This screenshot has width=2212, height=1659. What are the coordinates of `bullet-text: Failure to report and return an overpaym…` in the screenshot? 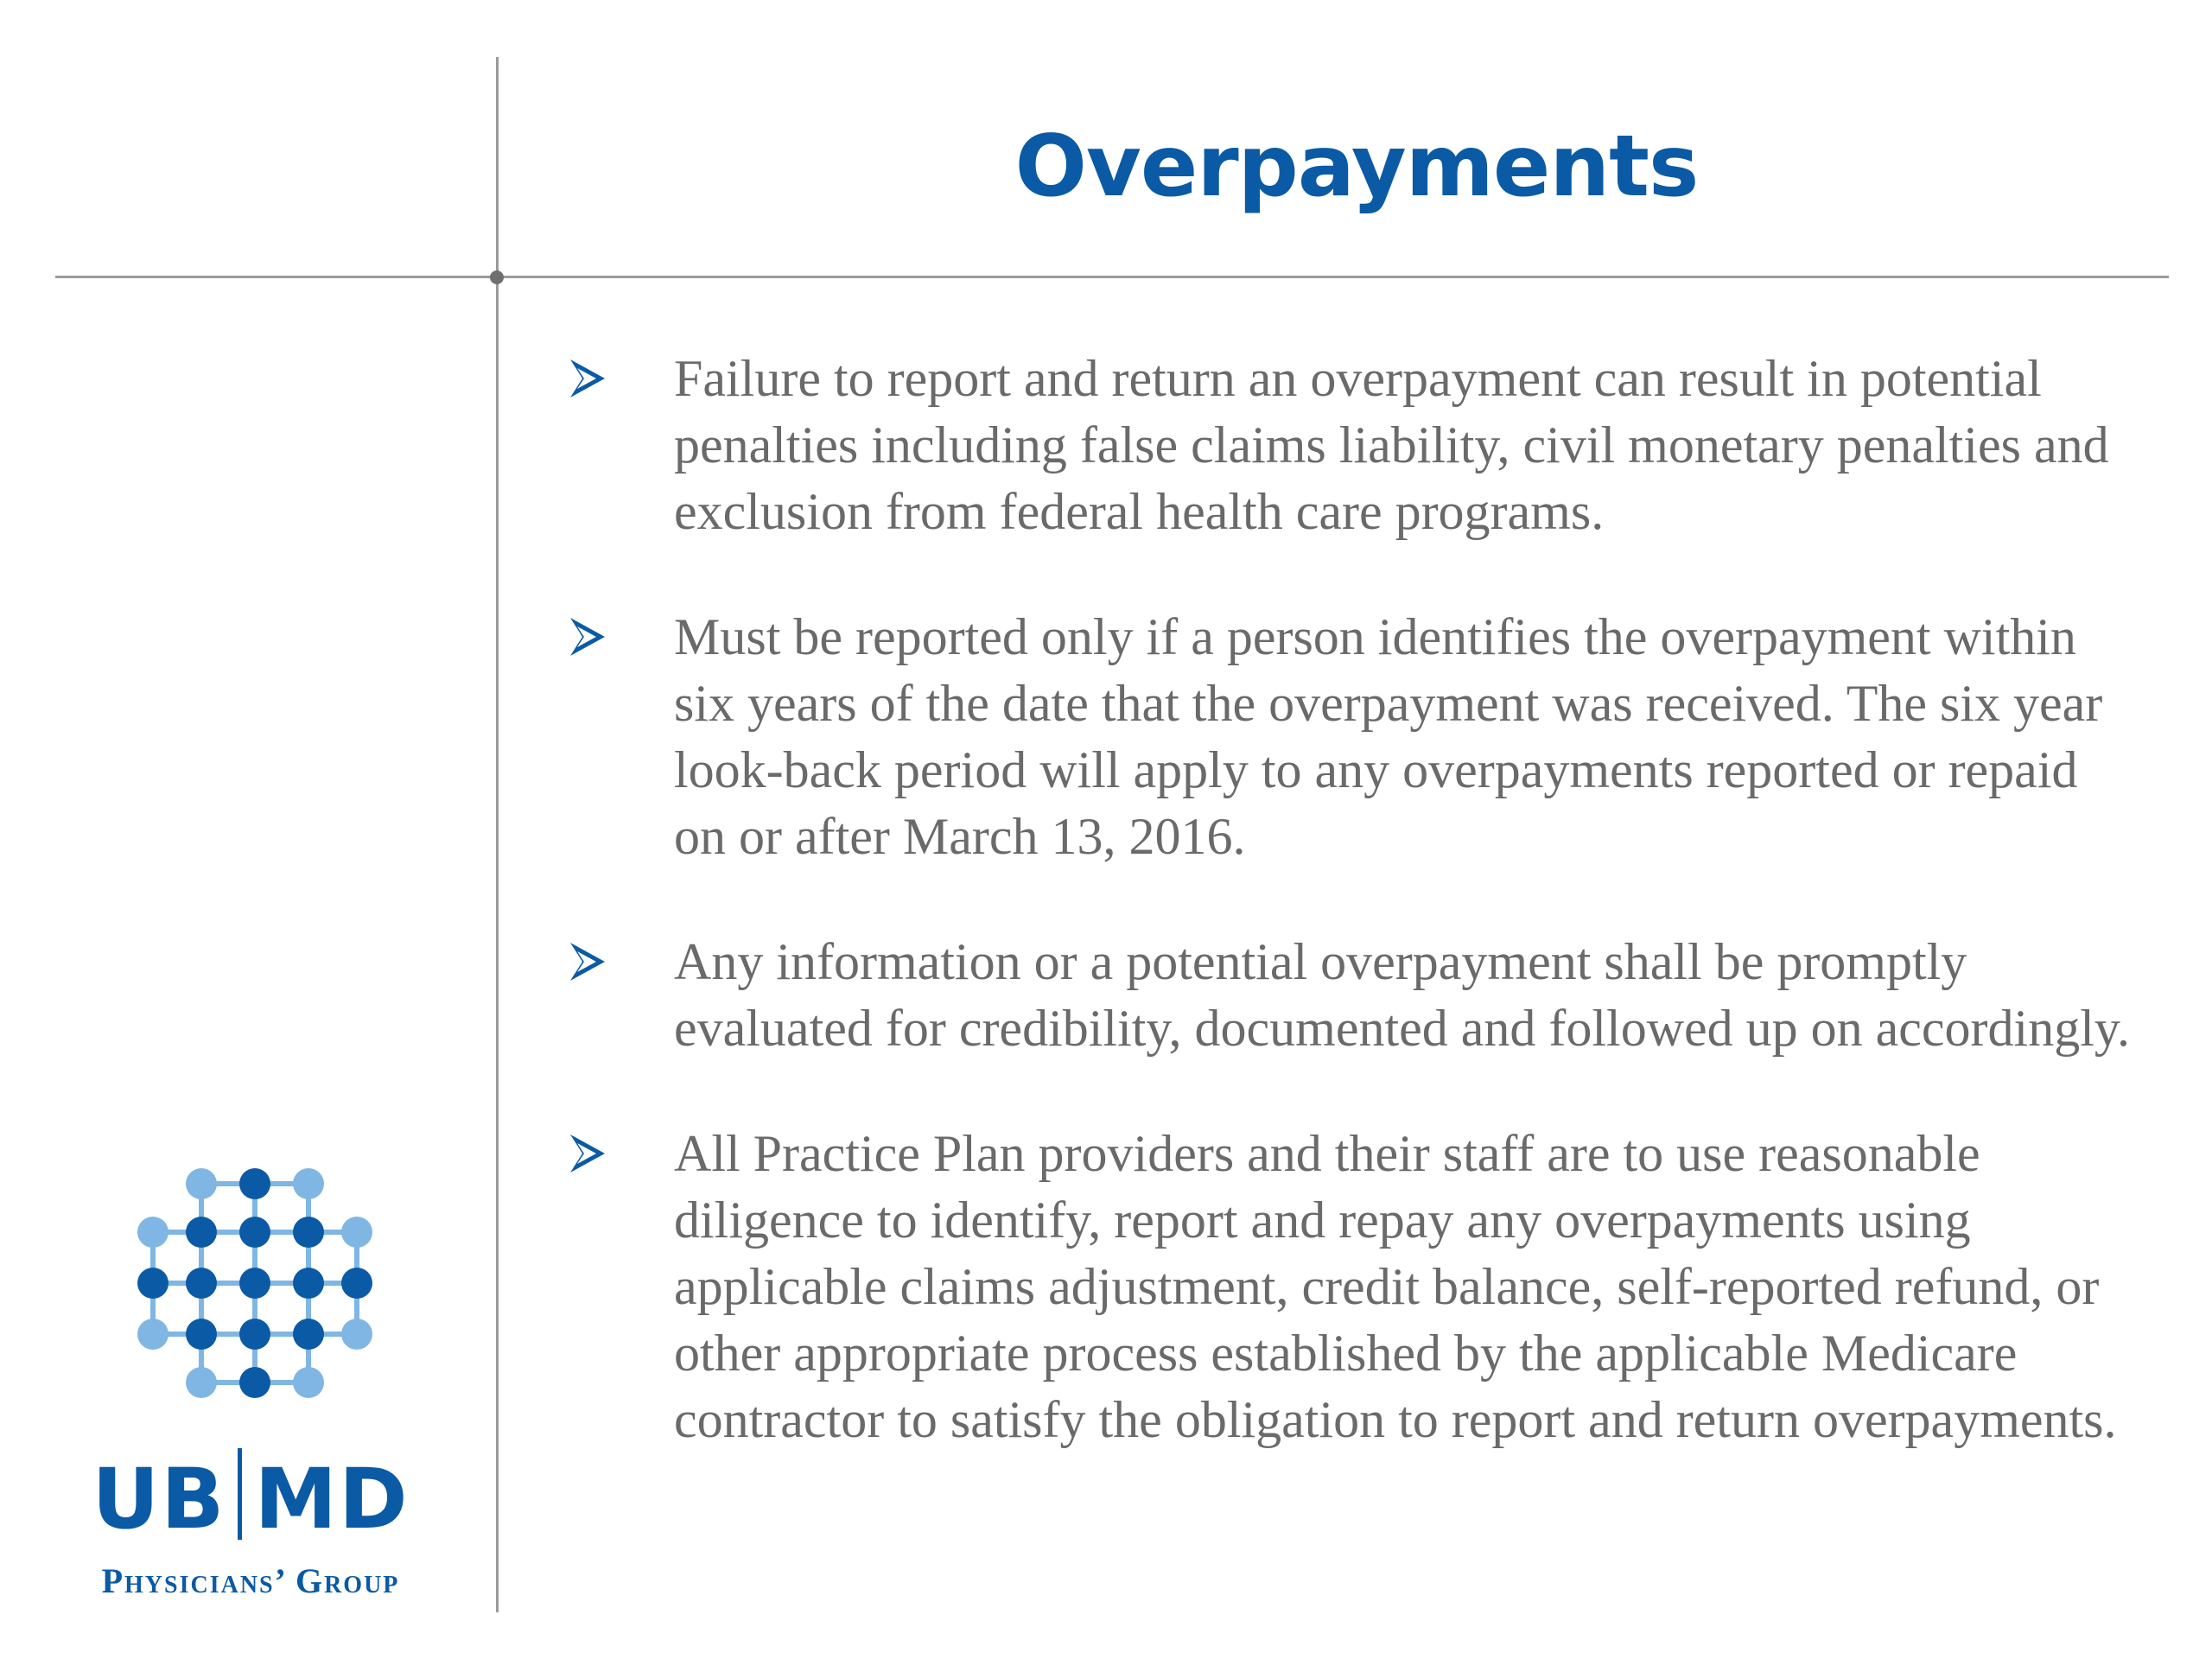 It's located at (1391, 445).